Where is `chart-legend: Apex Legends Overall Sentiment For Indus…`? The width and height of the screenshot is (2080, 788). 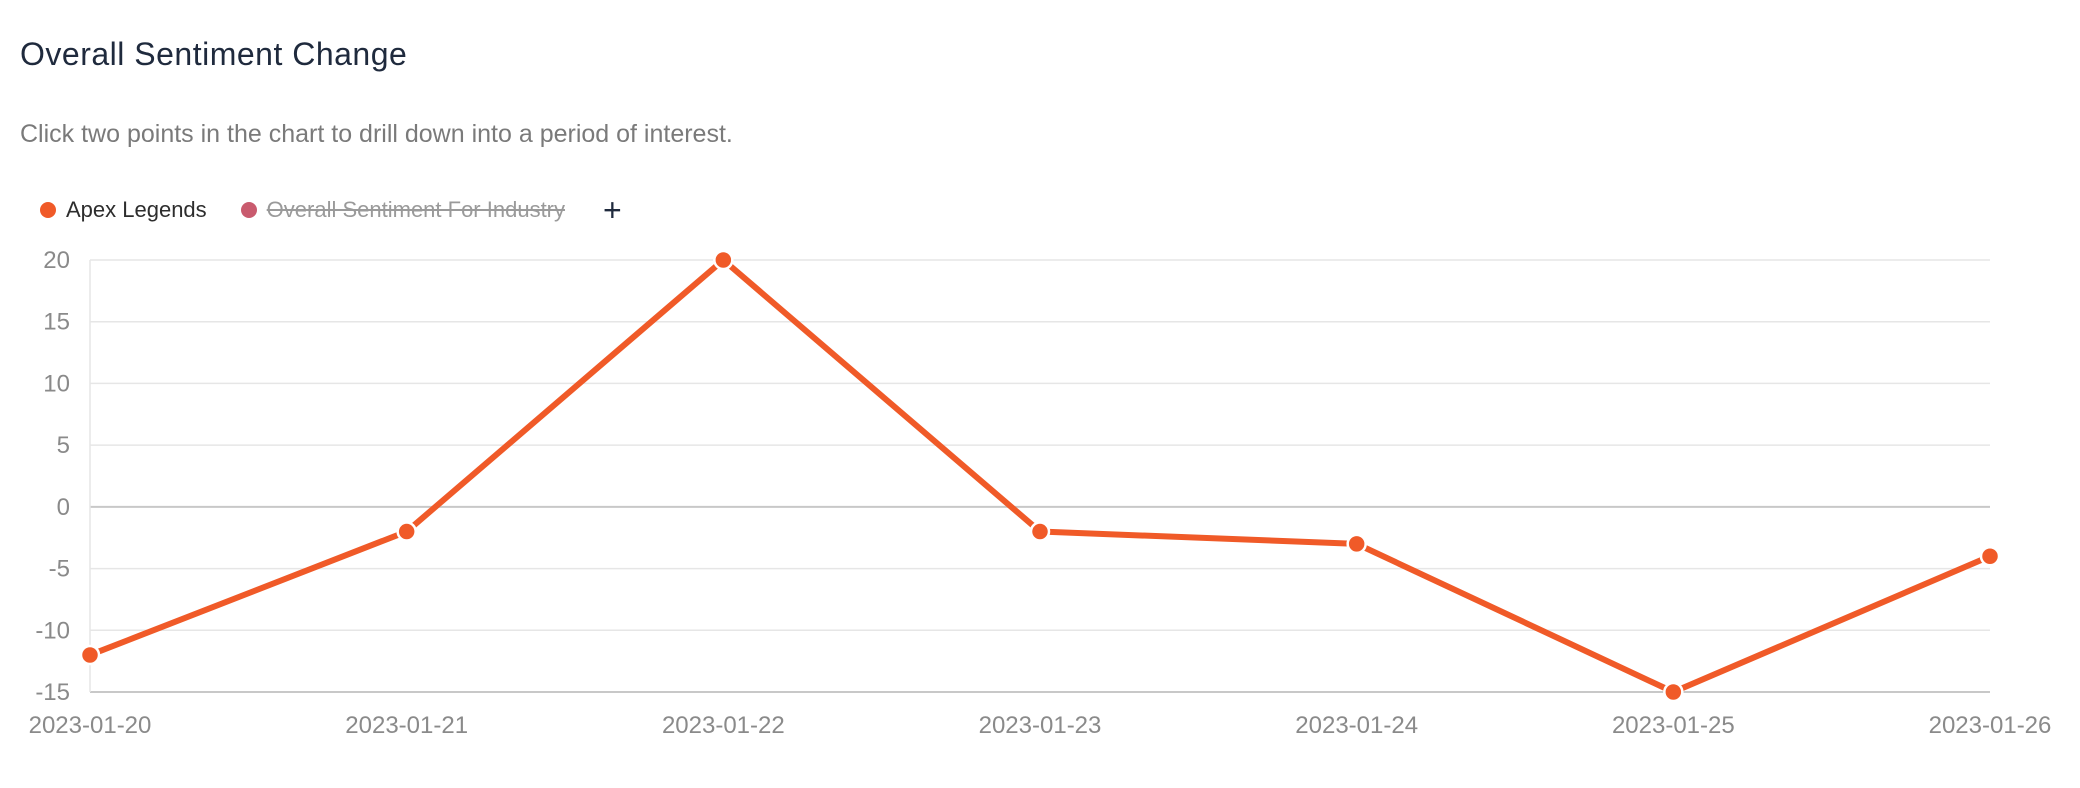 chart-legend: Apex Legends Overall Sentiment For Indus… is located at coordinates (331, 210).